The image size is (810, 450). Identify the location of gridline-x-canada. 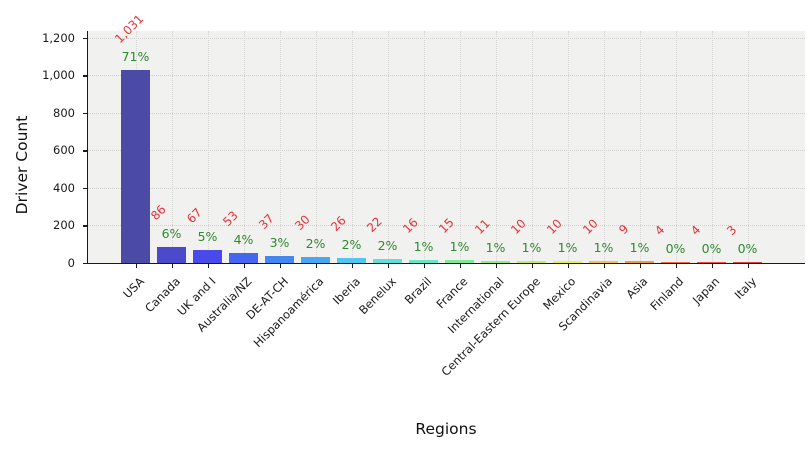
(172, 147).